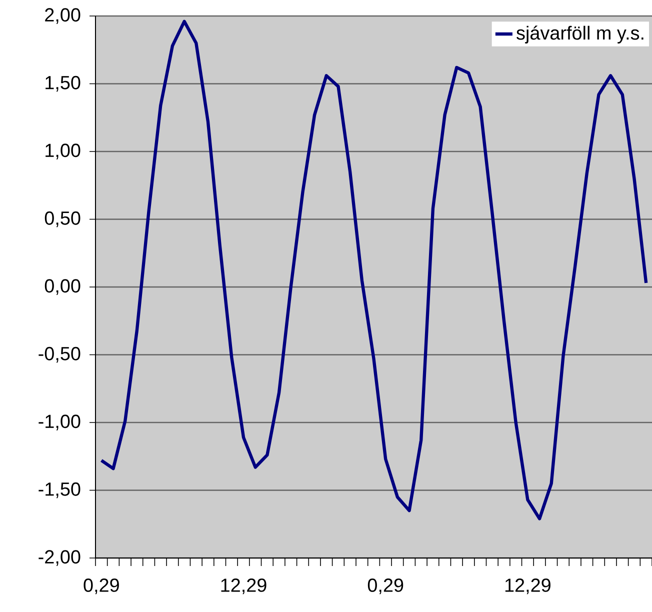 The width and height of the screenshot is (652, 612). Describe the element at coordinates (59, 490) in the screenshot. I see `y-tick-label: -1,50` at that location.